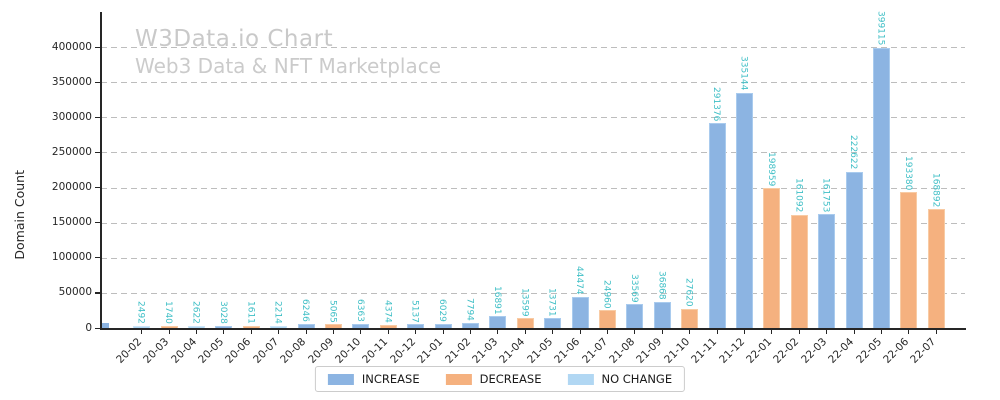 The image size is (1000, 400). I want to click on y-axis-spine, so click(101, 170).